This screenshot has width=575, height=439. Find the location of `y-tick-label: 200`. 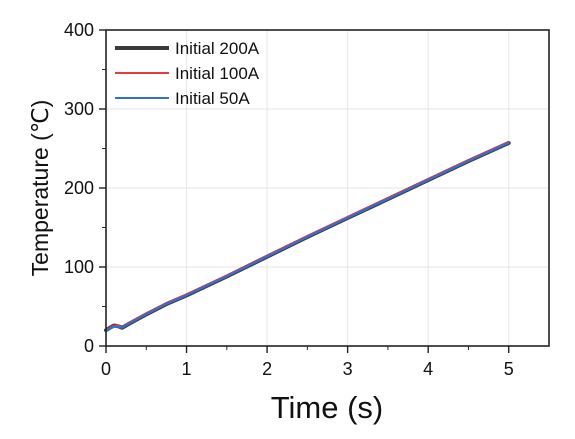

y-tick-label: 200 is located at coordinates (79, 188).